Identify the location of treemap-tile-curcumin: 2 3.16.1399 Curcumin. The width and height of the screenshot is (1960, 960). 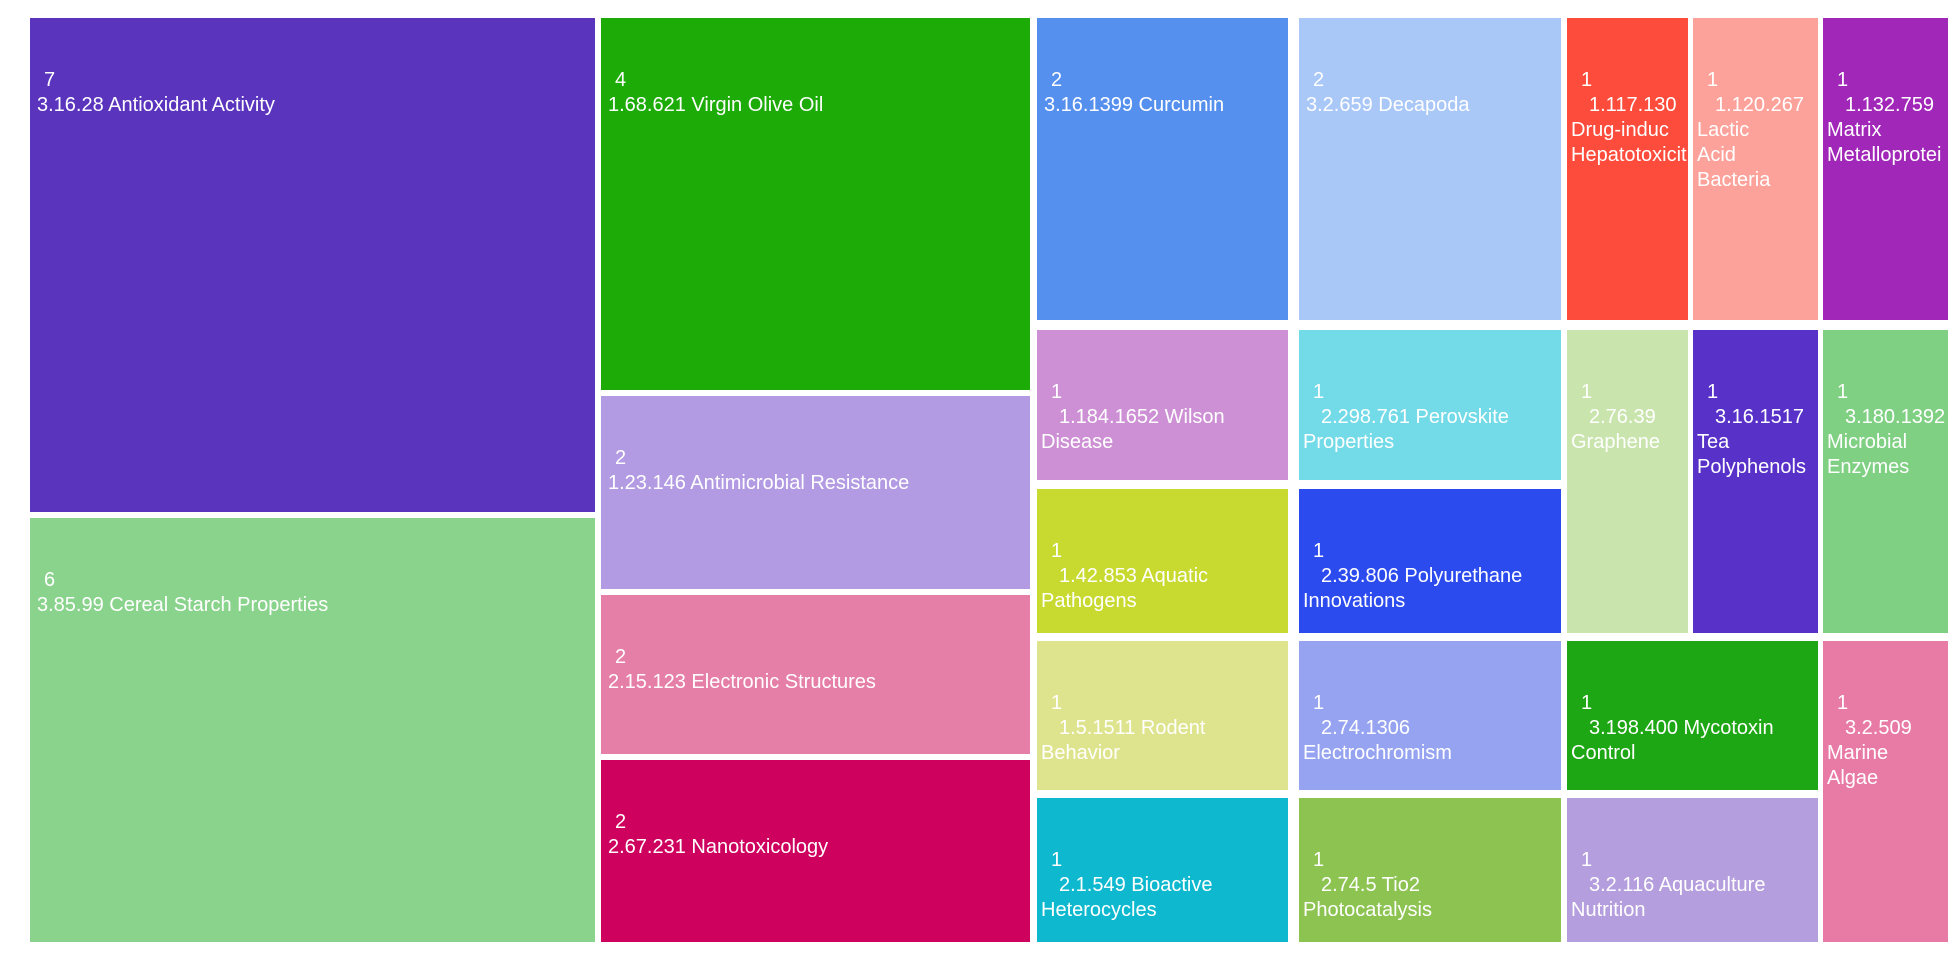
(1162, 169).